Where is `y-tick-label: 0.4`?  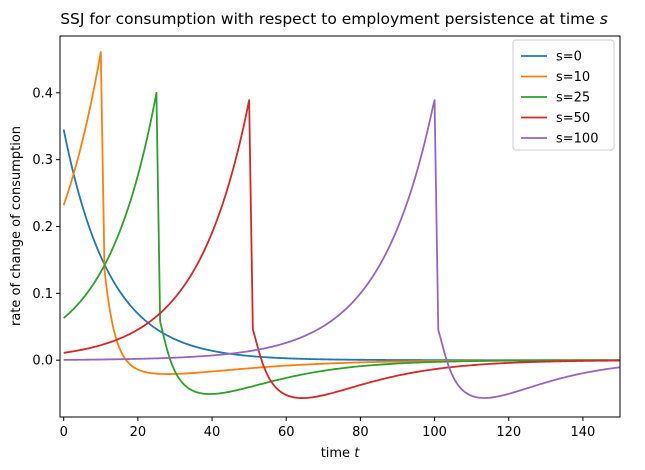 y-tick-label: 0.4 is located at coordinates (42, 93).